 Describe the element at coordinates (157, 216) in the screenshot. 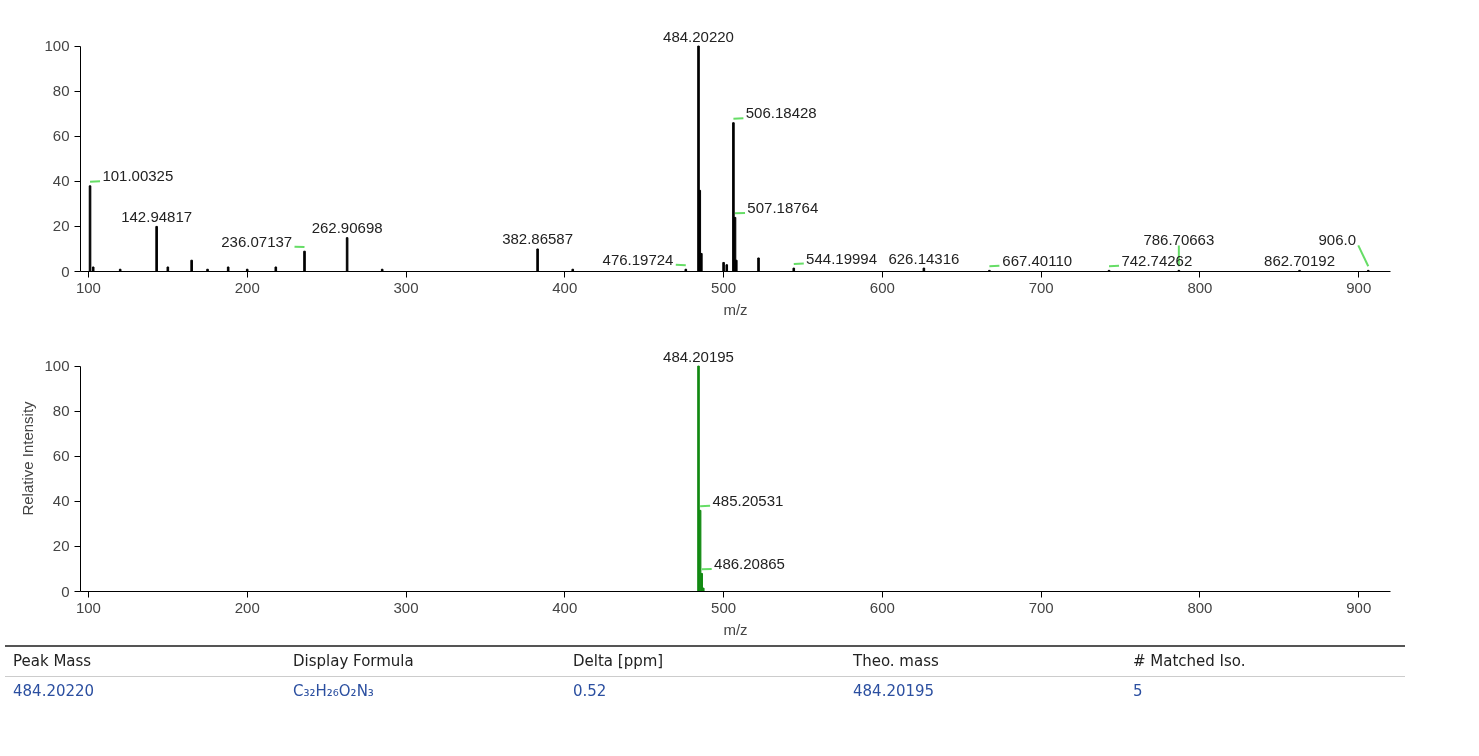

I see `annotation: 142.94817` at that location.